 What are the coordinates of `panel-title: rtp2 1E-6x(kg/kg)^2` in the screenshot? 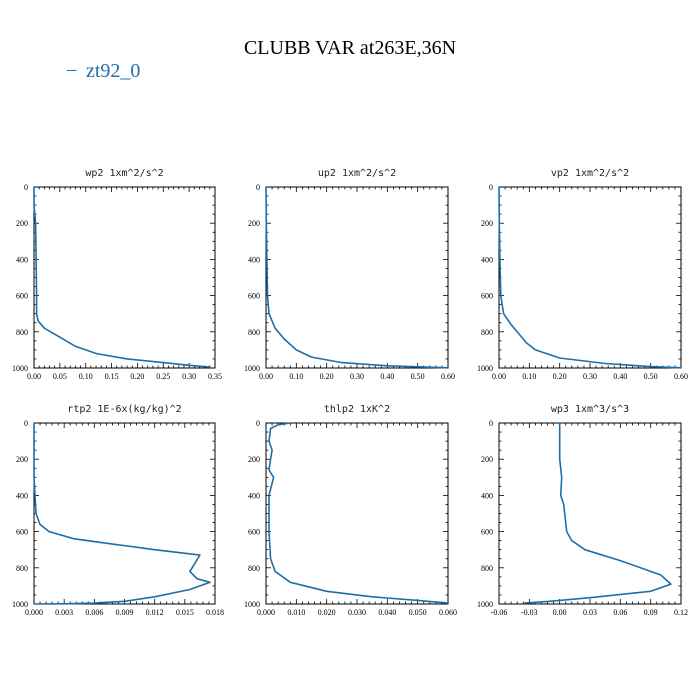 It's located at (124, 409).